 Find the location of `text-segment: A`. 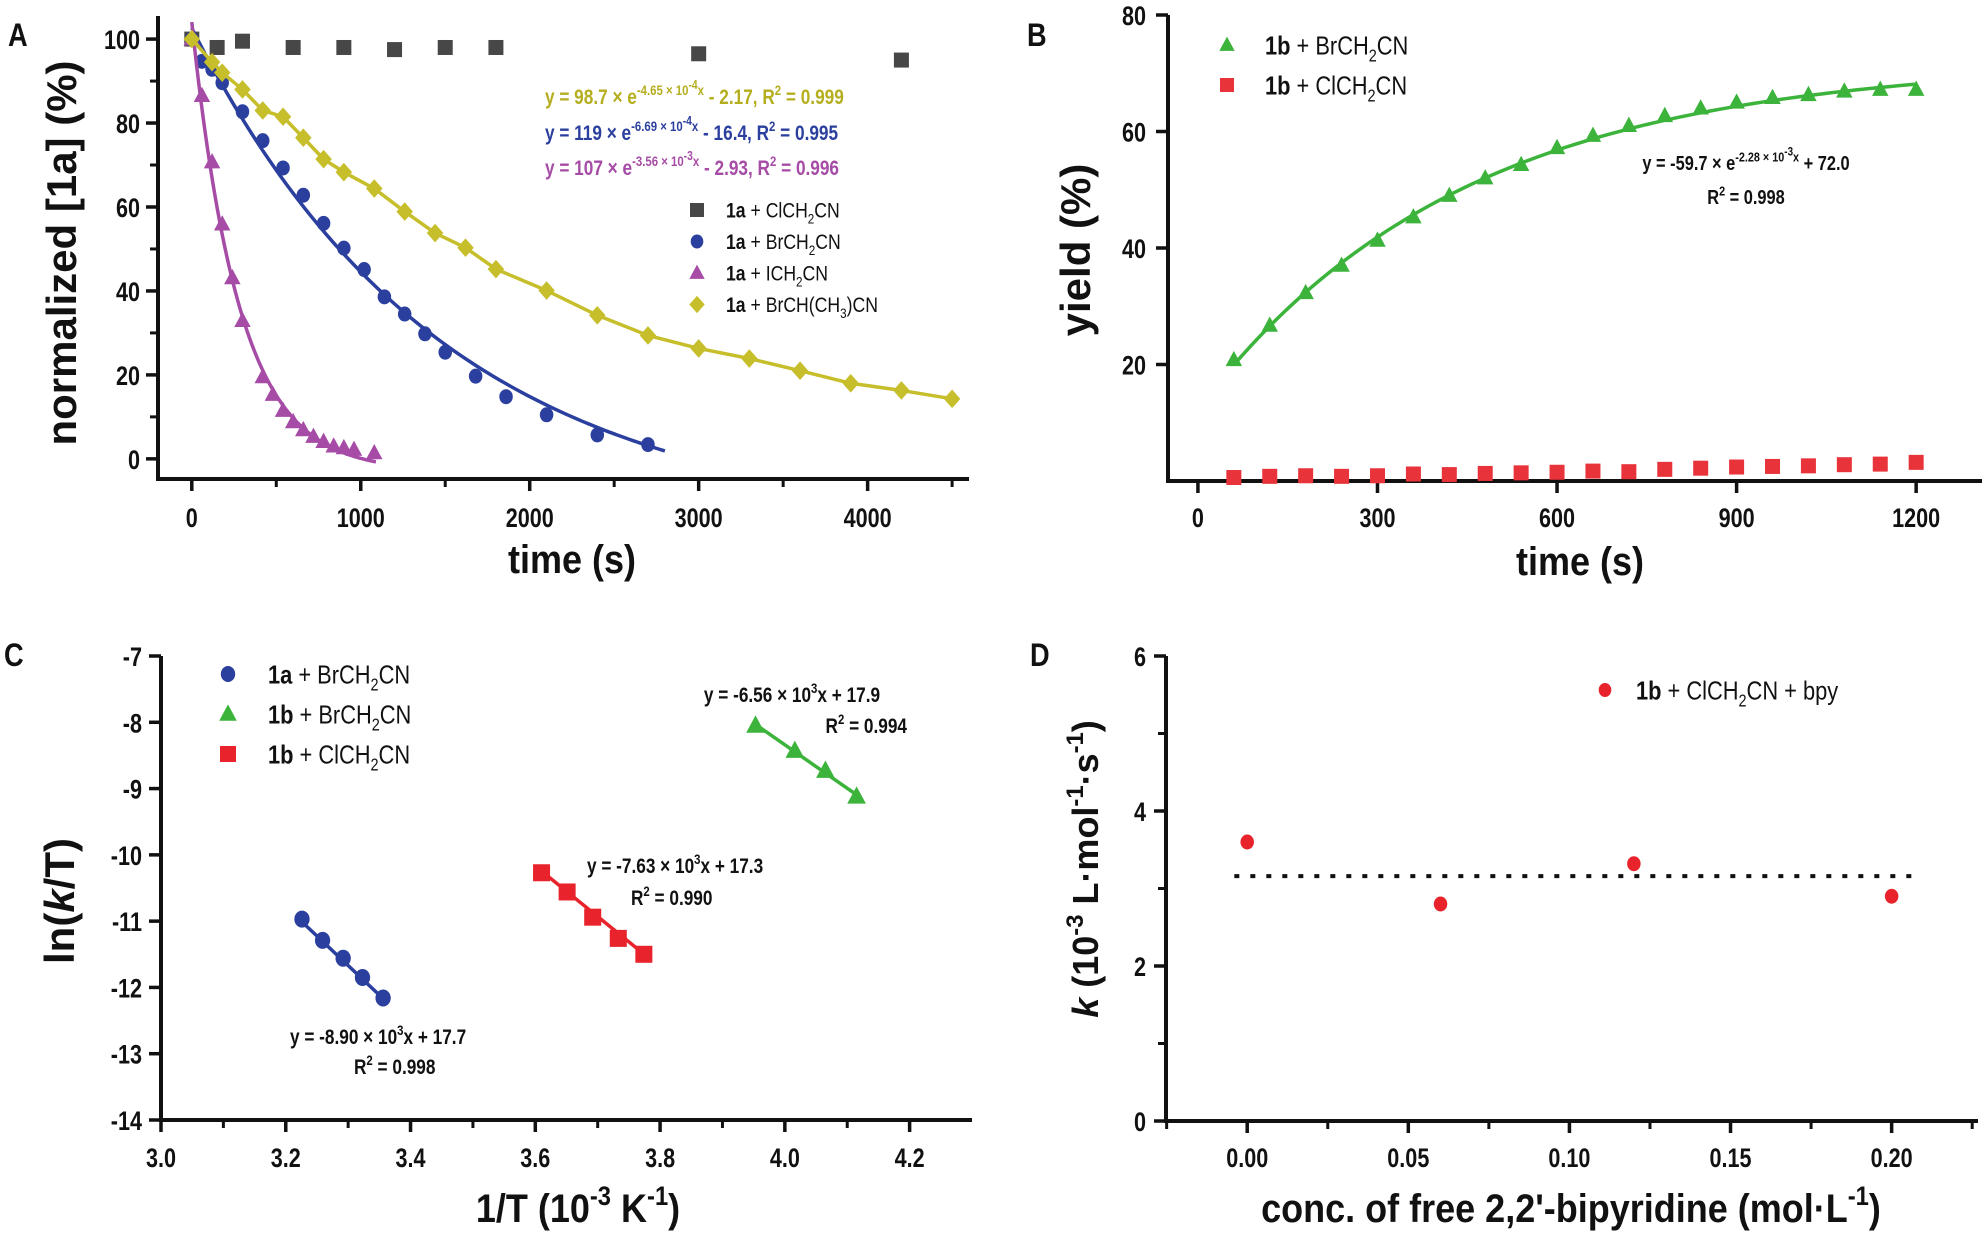

text-segment: A is located at coordinates (18, 36).